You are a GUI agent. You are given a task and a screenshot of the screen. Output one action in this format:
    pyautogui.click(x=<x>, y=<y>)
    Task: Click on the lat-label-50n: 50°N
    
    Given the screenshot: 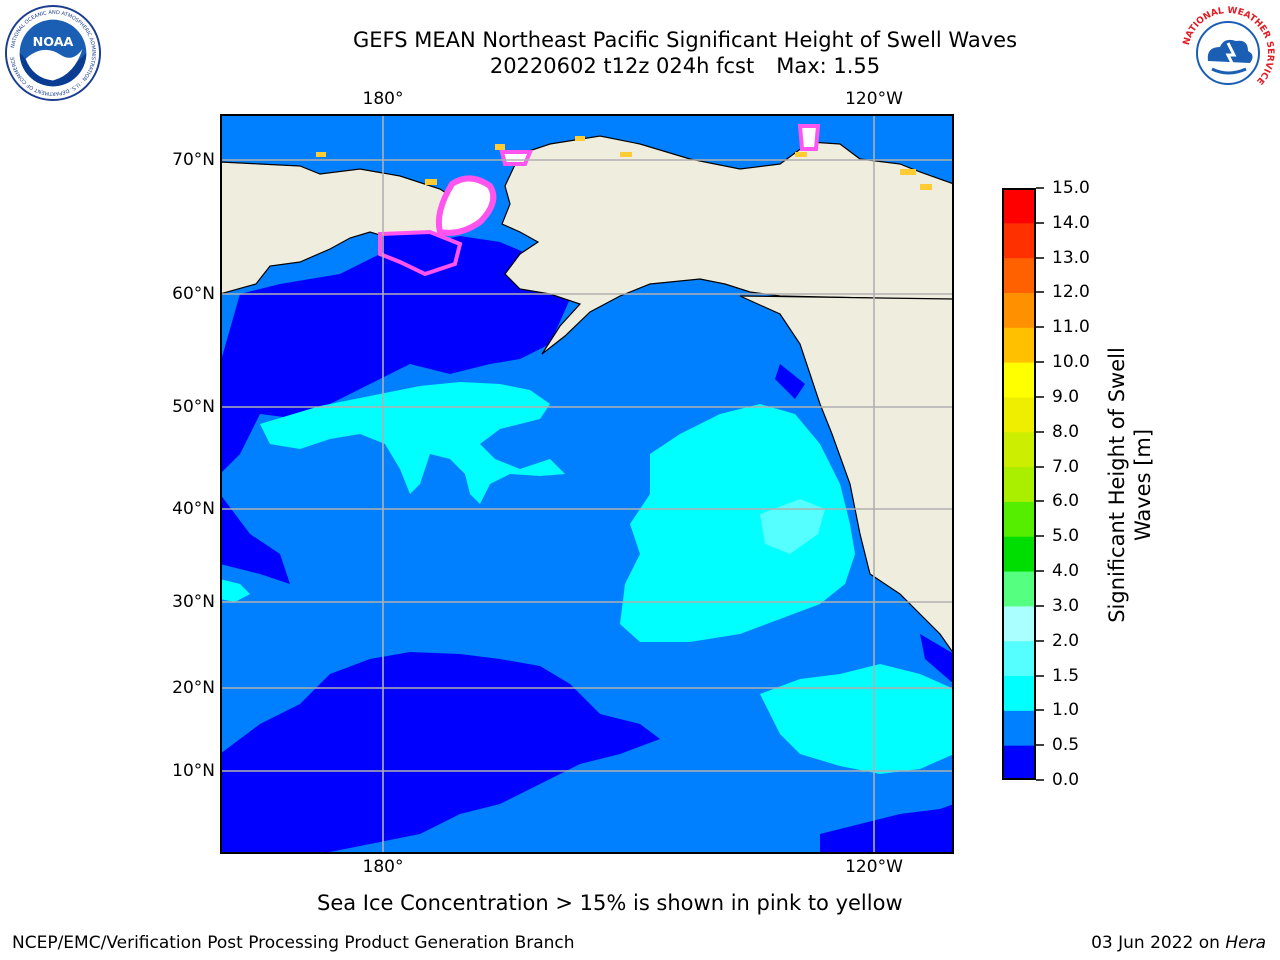 What is the action you would take?
    pyautogui.click(x=193, y=407)
    